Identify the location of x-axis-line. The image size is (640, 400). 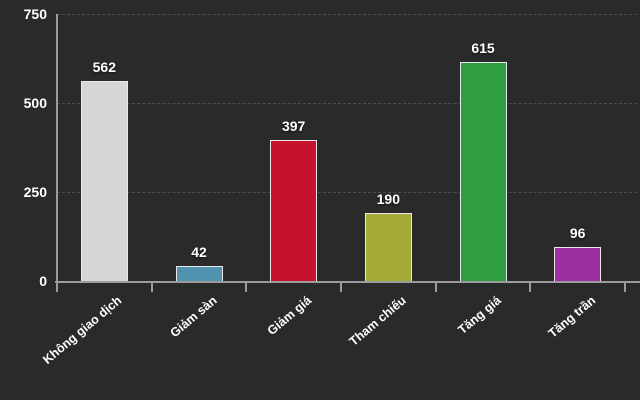
(347, 282).